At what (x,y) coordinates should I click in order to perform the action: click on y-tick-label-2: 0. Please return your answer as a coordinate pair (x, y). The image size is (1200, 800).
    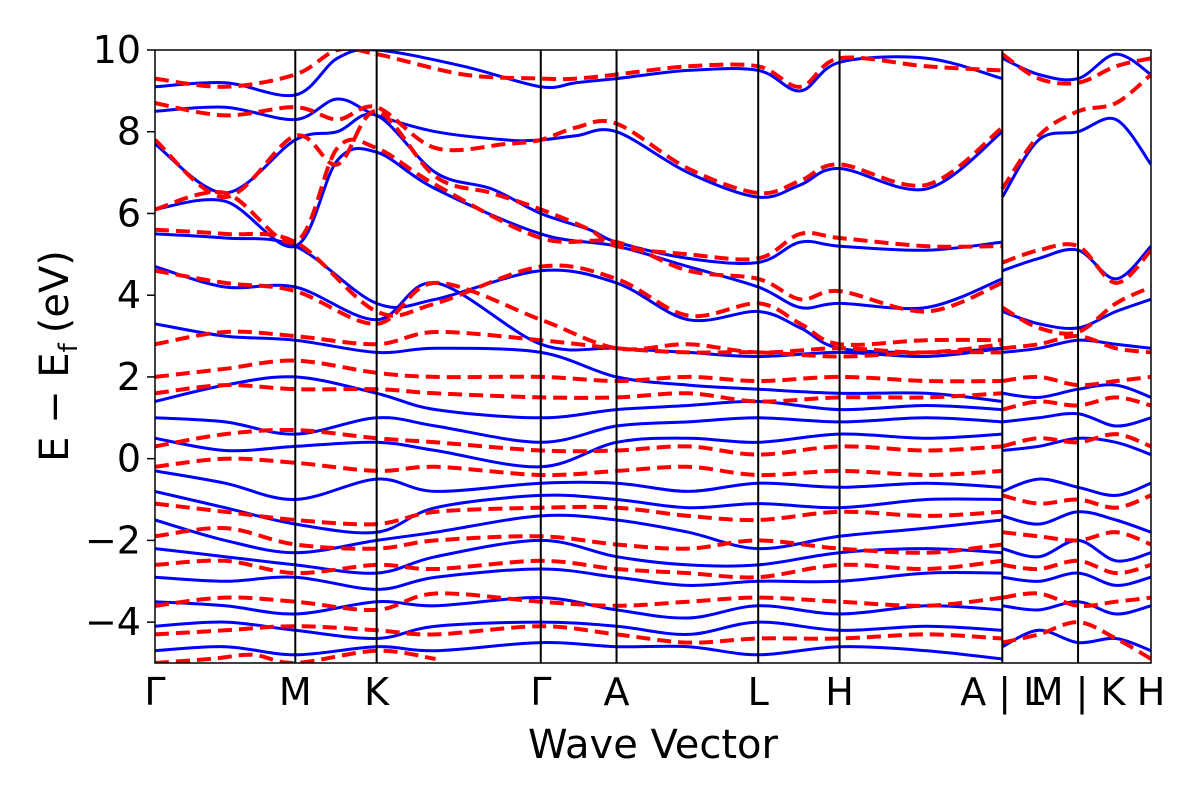
    Looking at the image, I should click on (129, 459).